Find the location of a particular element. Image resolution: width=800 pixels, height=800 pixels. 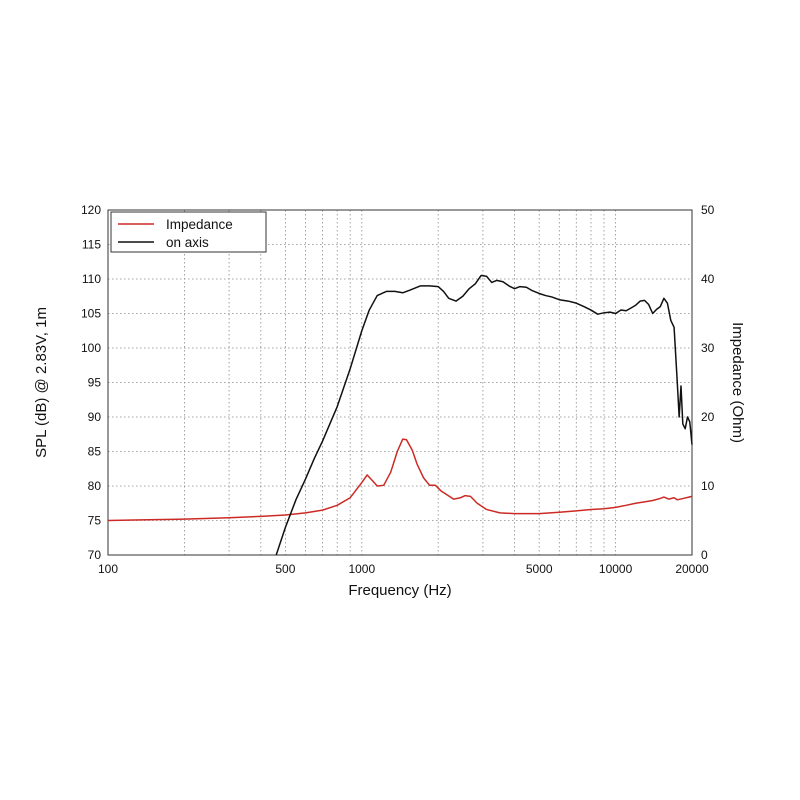

legend-box is located at coordinates (188, 232).